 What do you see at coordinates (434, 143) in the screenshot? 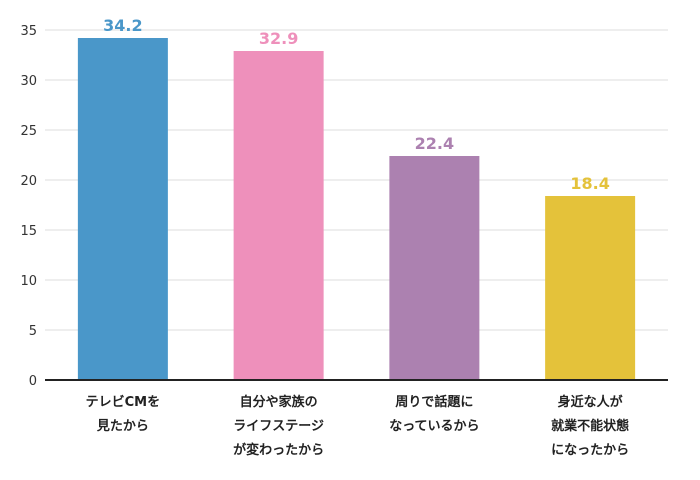
I see `value-label: 22.4` at bounding box center [434, 143].